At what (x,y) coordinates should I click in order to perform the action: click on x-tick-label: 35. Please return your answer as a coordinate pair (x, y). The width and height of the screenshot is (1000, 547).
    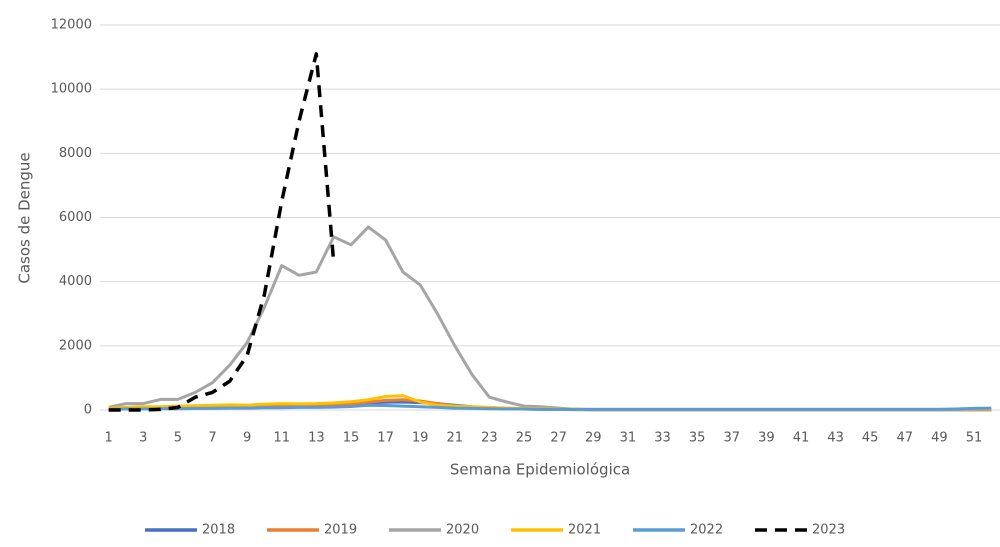
    Looking at the image, I should click on (697, 438).